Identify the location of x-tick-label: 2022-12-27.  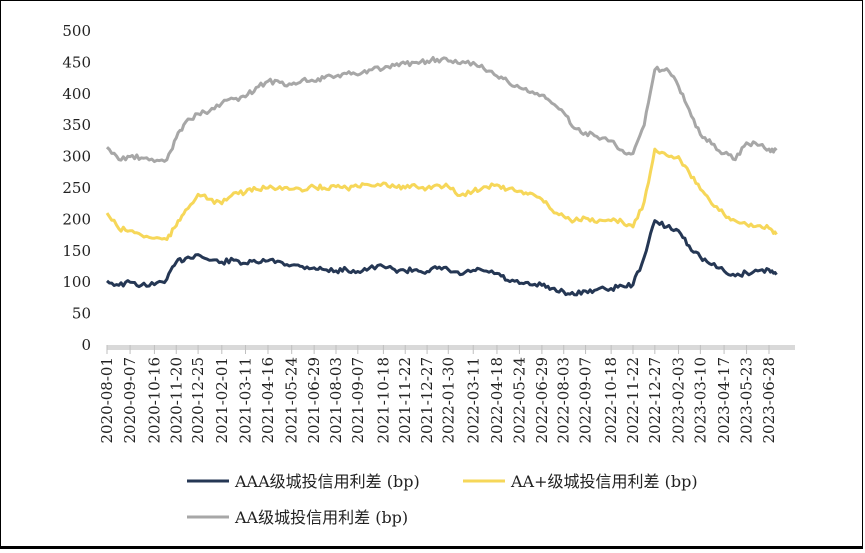
(655, 400).